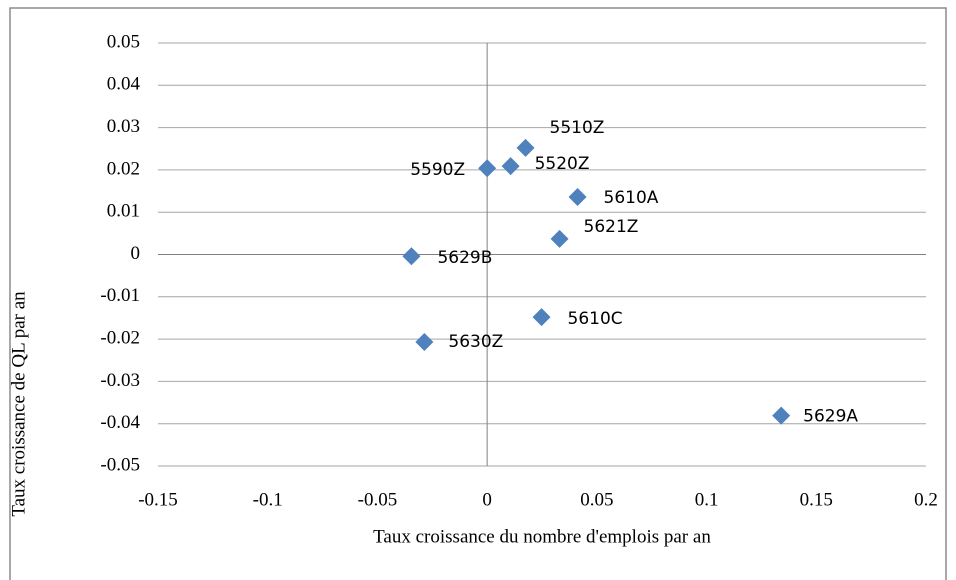 Image resolution: width=956 pixels, height=580 pixels. Describe the element at coordinates (830, 417) in the screenshot. I see `point-label: 5629A` at that location.